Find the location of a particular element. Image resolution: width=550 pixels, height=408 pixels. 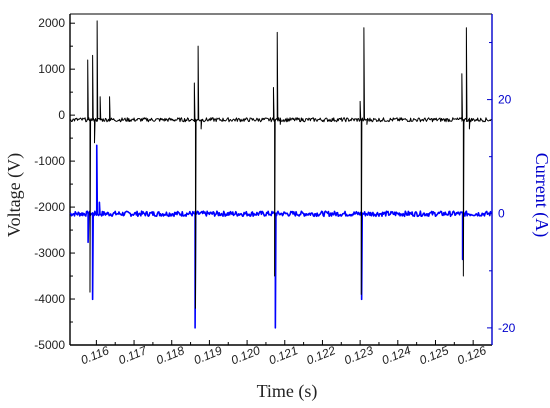

x-axis-label: Time (s) is located at coordinates (287, 391).